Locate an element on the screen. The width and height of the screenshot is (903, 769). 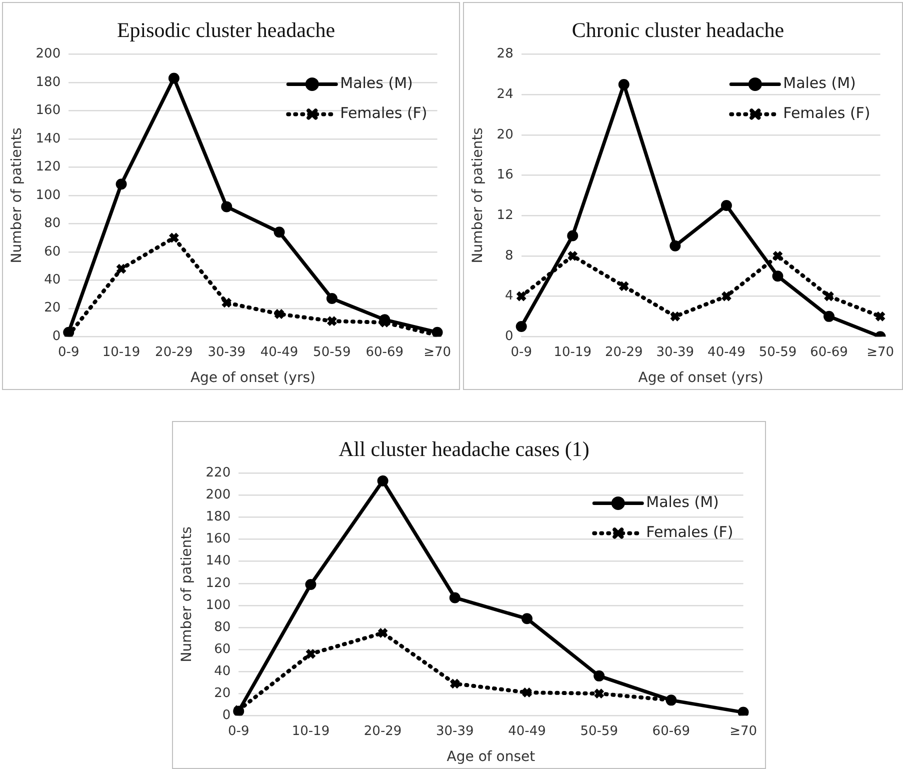
y-tick-label: 8 is located at coordinates (509, 256).